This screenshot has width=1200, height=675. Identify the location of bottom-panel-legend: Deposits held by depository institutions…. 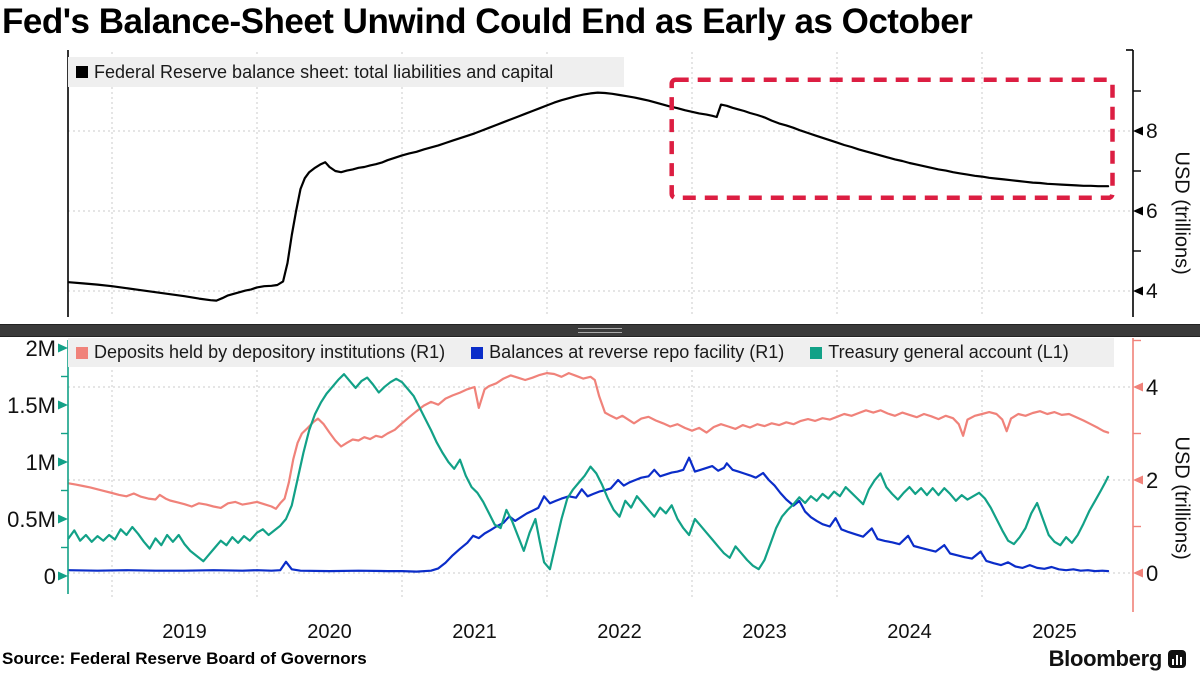
(591, 352).